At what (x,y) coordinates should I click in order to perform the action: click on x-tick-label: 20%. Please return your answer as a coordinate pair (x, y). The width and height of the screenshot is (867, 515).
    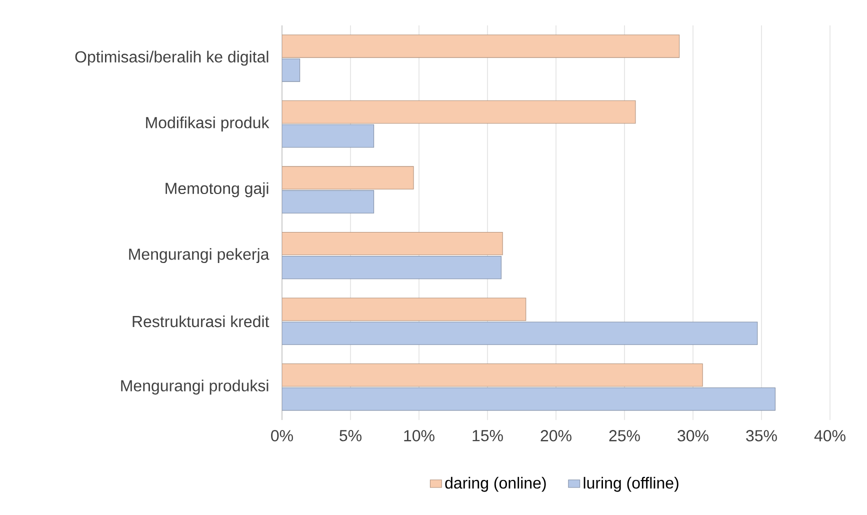
    Looking at the image, I should click on (556, 436).